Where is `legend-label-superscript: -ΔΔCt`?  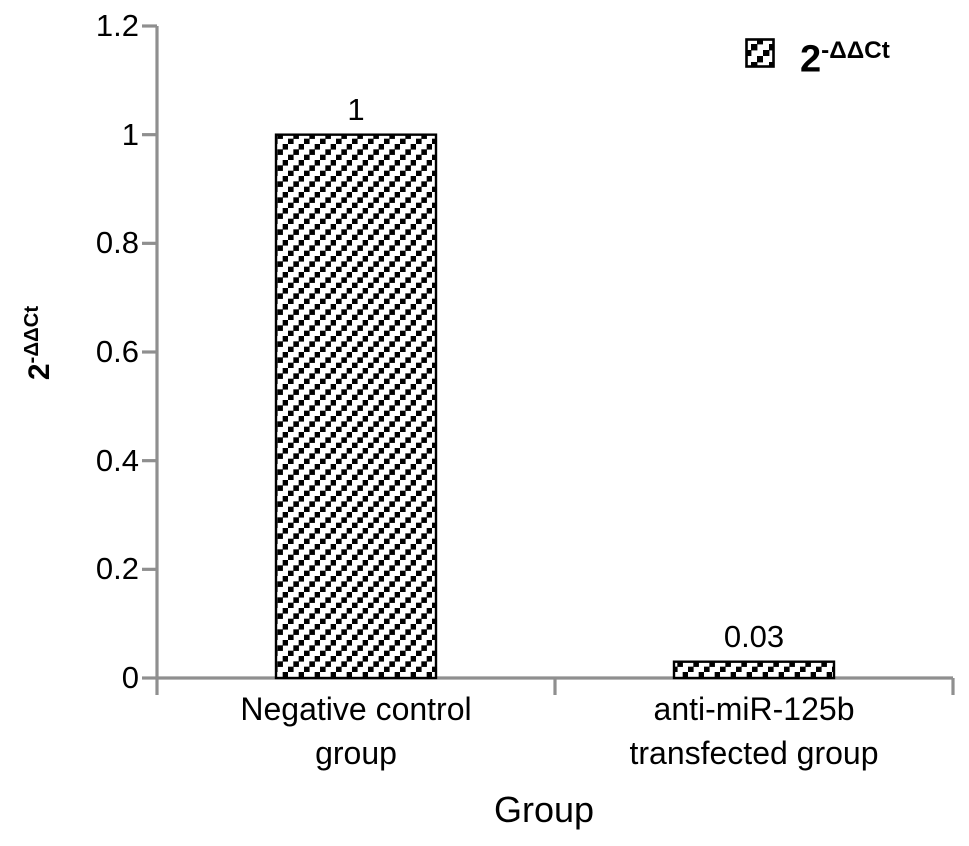 legend-label-superscript: -ΔΔCt is located at coordinates (855, 50).